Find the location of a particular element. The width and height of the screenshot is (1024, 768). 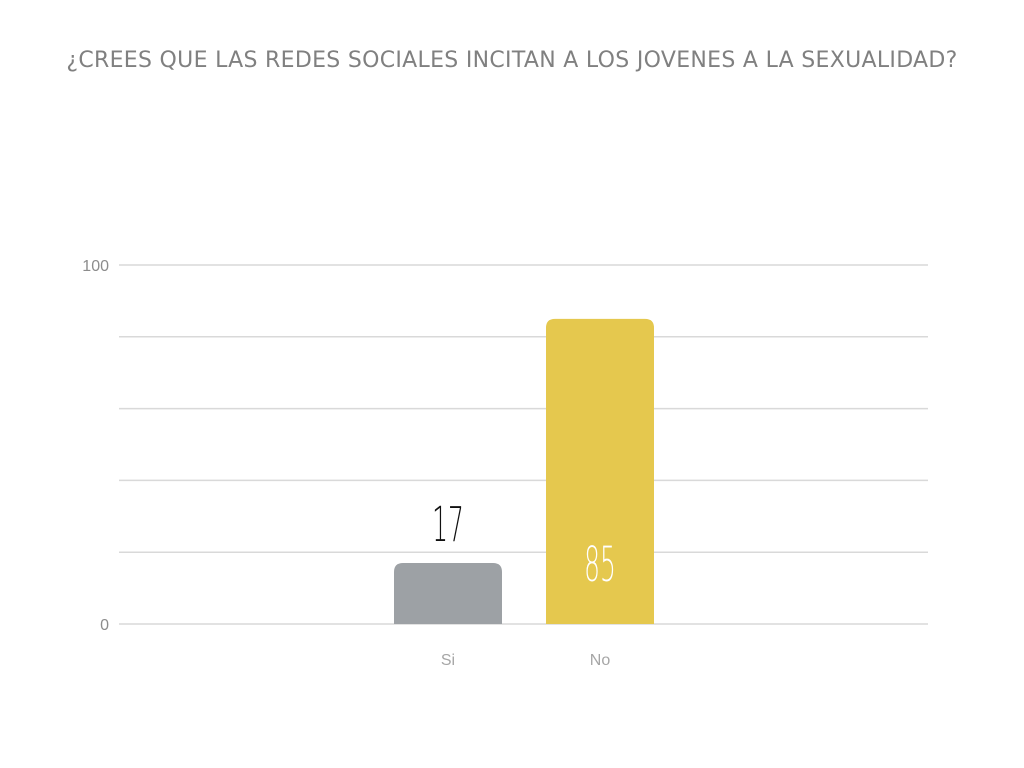

value-label-si: 17 is located at coordinates (448, 525).